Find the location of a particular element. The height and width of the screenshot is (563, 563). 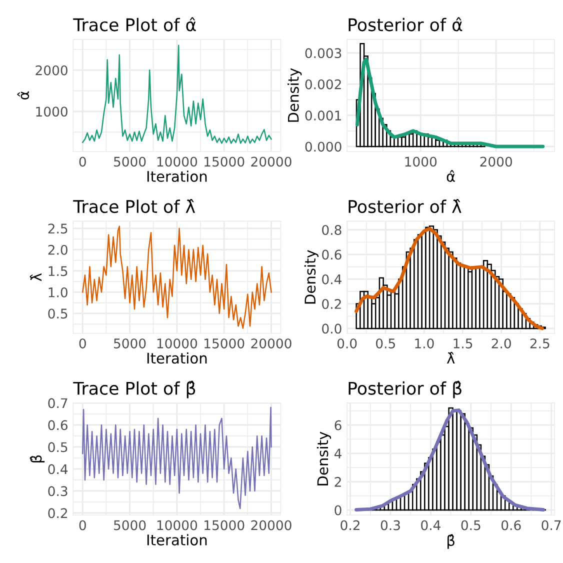

y-axis-title: λ̂ is located at coordinates (36, 277).